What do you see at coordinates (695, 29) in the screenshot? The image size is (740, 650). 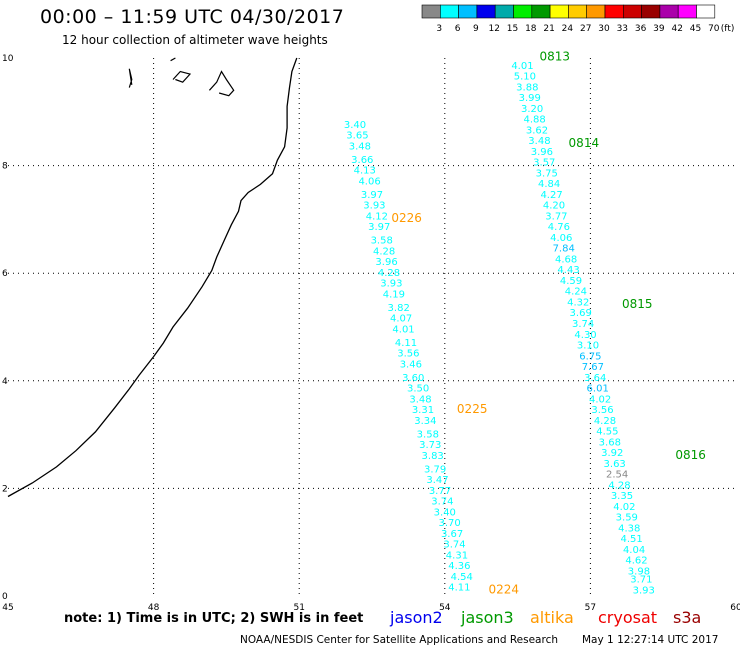 I see `color-scale-label: 45` at bounding box center [695, 29].